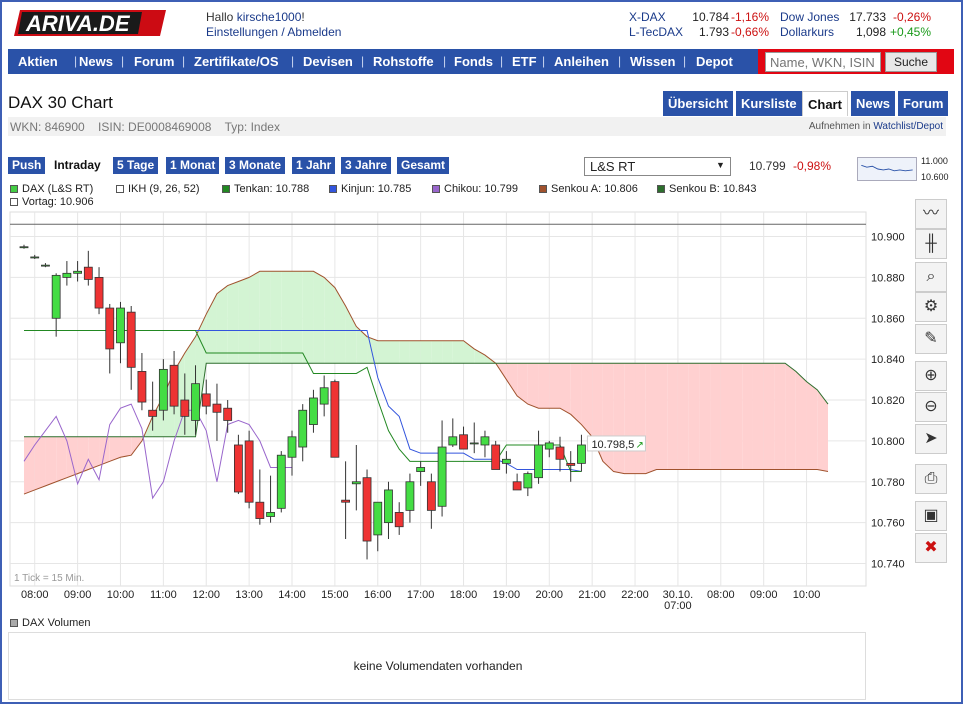 This screenshot has height=704, width=963. I want to click on volume-swatch, so click(14, 623).